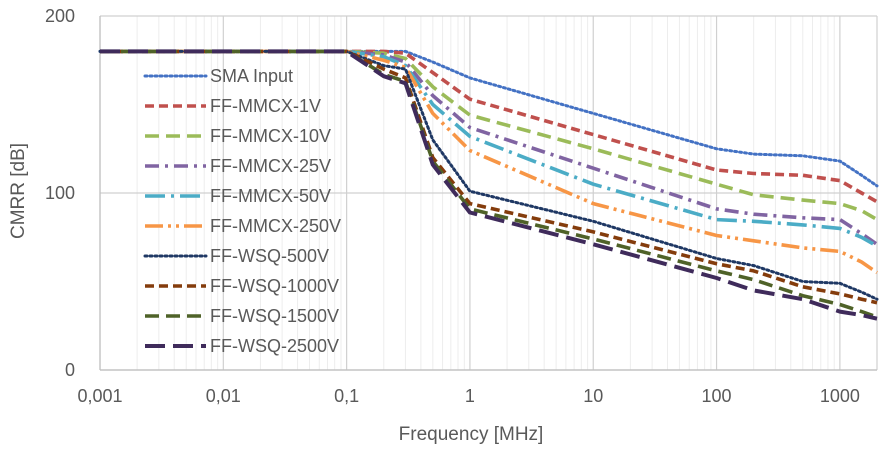 Image resolution: width=879 pixels, height=459 pixels. Describe the element at coordinates (70, 370) in the screenshot. I see `y-tick-label: 0` at that location.